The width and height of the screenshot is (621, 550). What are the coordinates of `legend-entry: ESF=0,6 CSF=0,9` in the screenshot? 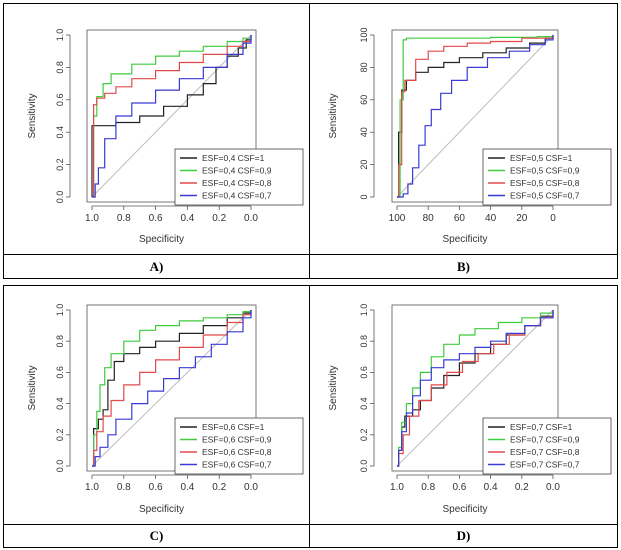 It's located at (237, 440).